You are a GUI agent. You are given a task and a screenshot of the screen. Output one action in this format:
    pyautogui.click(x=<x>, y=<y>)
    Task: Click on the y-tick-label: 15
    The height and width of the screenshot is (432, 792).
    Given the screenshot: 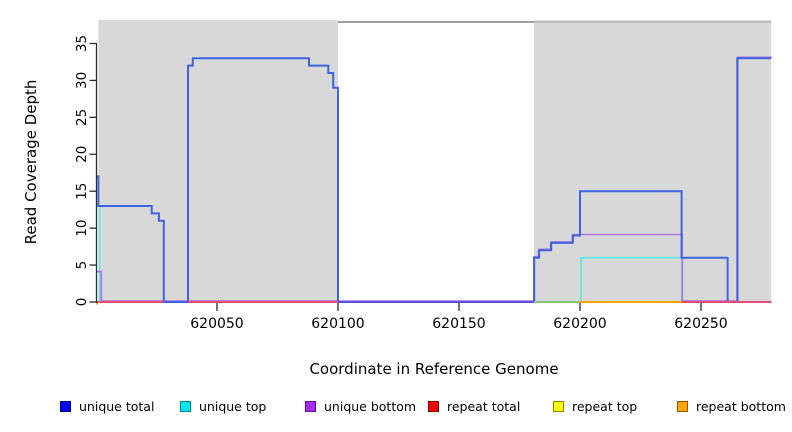 What is the action you would take?
    pyautogui.click(x=82, y=191)
    